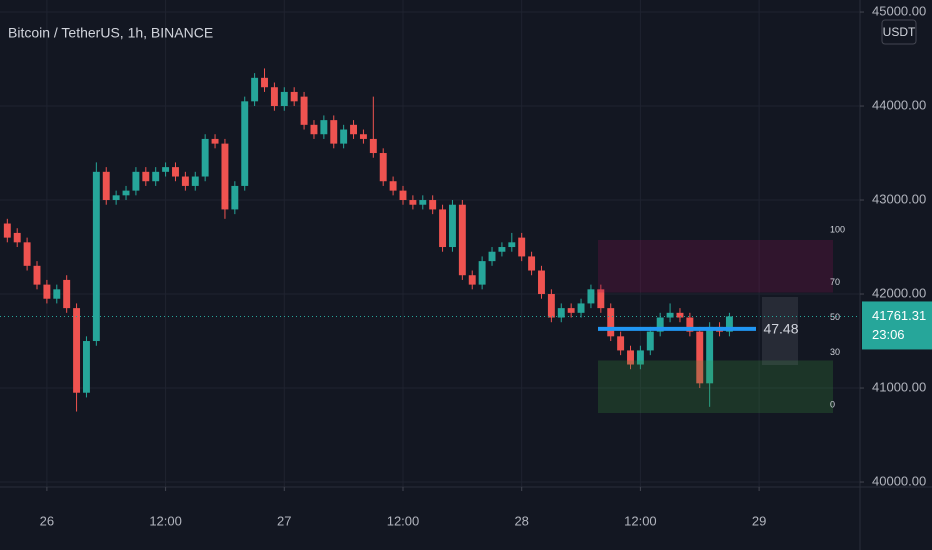 The image size is (932, 550). I want to click on chart-title: Bitcoin / TetherUS, 1h, BINANCE, so click(110, 33).